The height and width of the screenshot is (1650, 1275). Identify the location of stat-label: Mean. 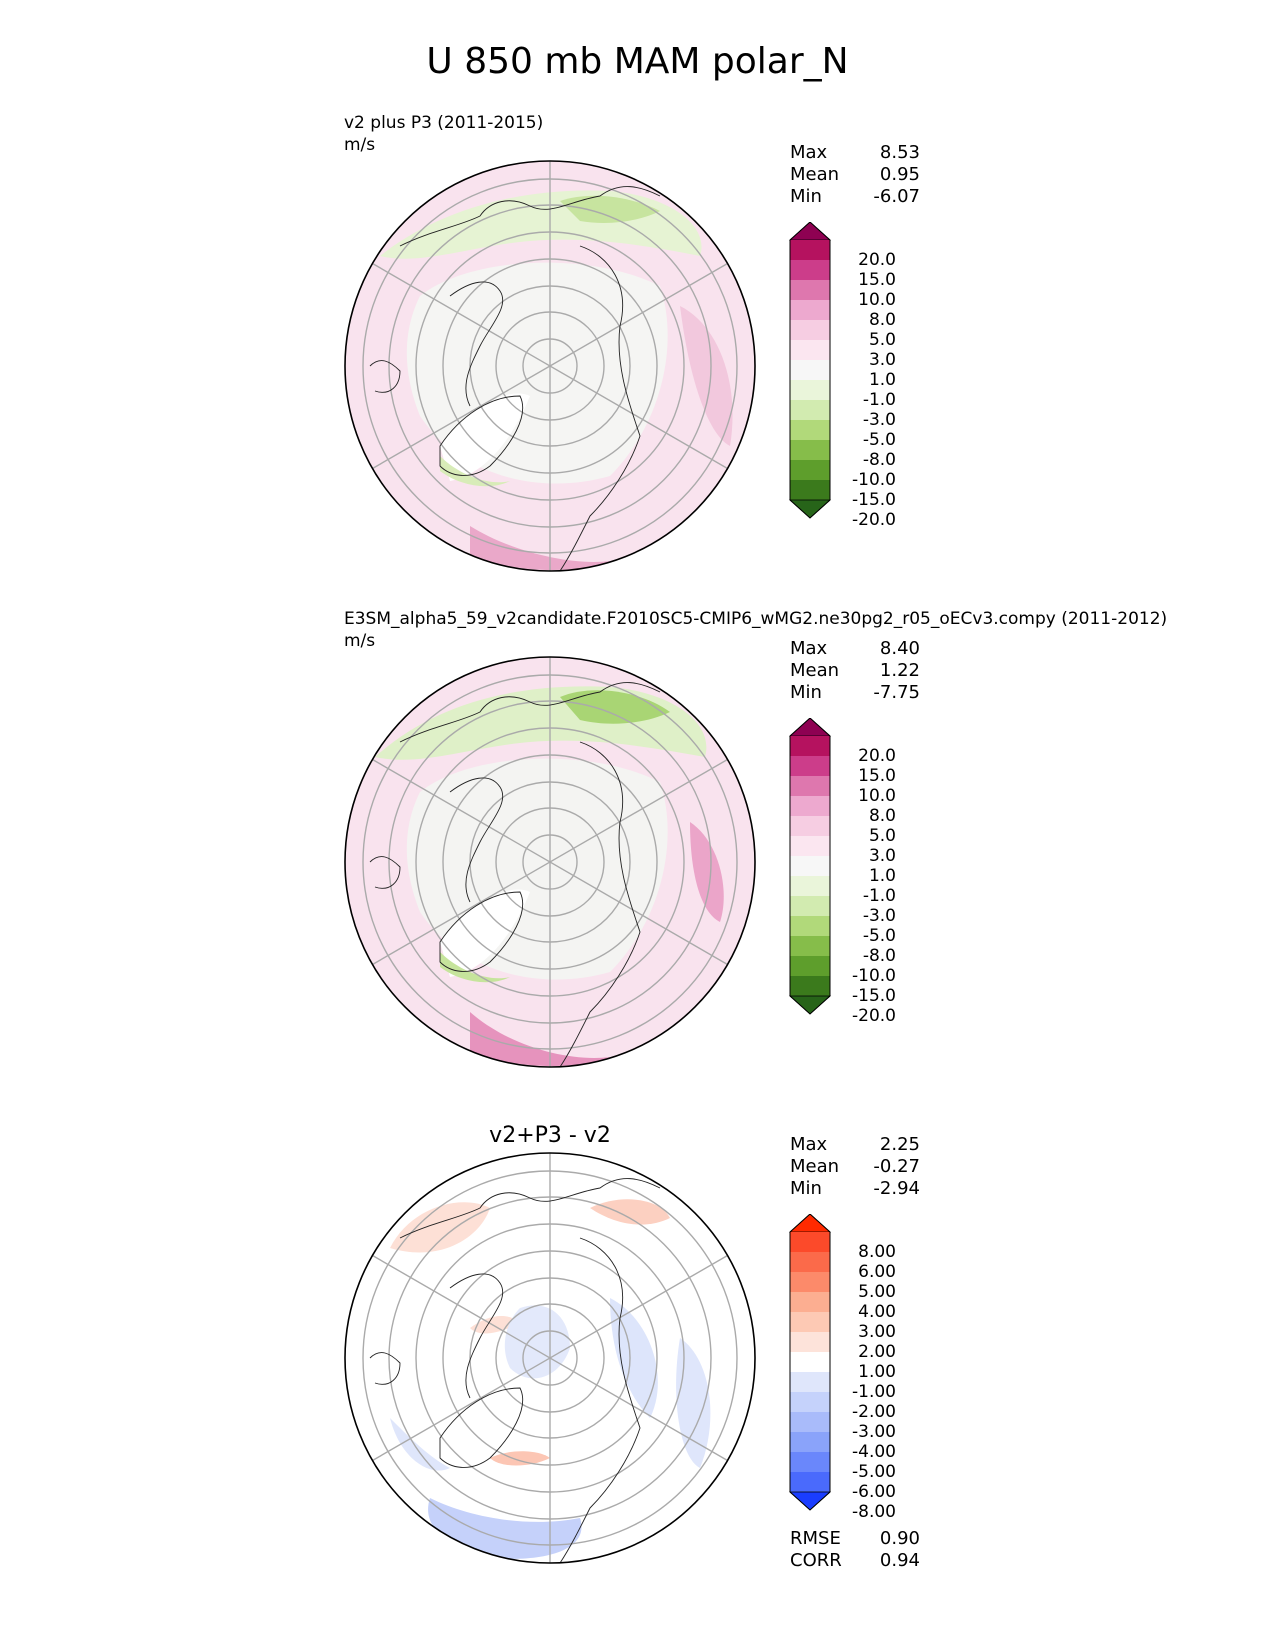
(815, 670).